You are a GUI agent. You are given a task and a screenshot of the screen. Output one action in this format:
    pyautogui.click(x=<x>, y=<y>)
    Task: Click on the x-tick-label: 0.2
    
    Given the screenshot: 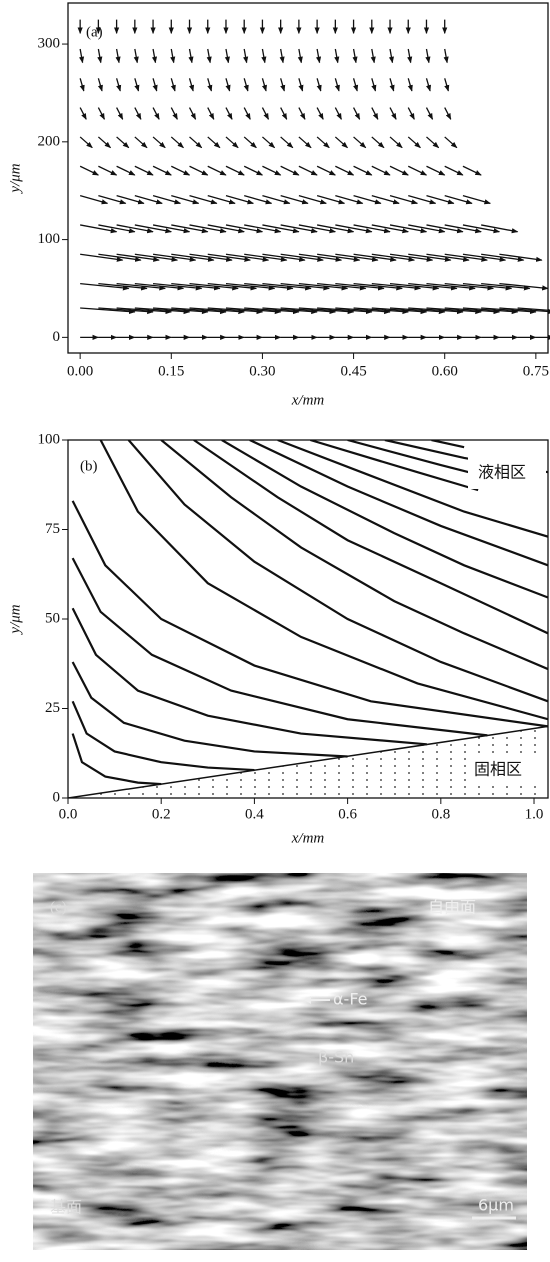 What is the action you would take?
    pyautogui.click(x=161, y=814)
    